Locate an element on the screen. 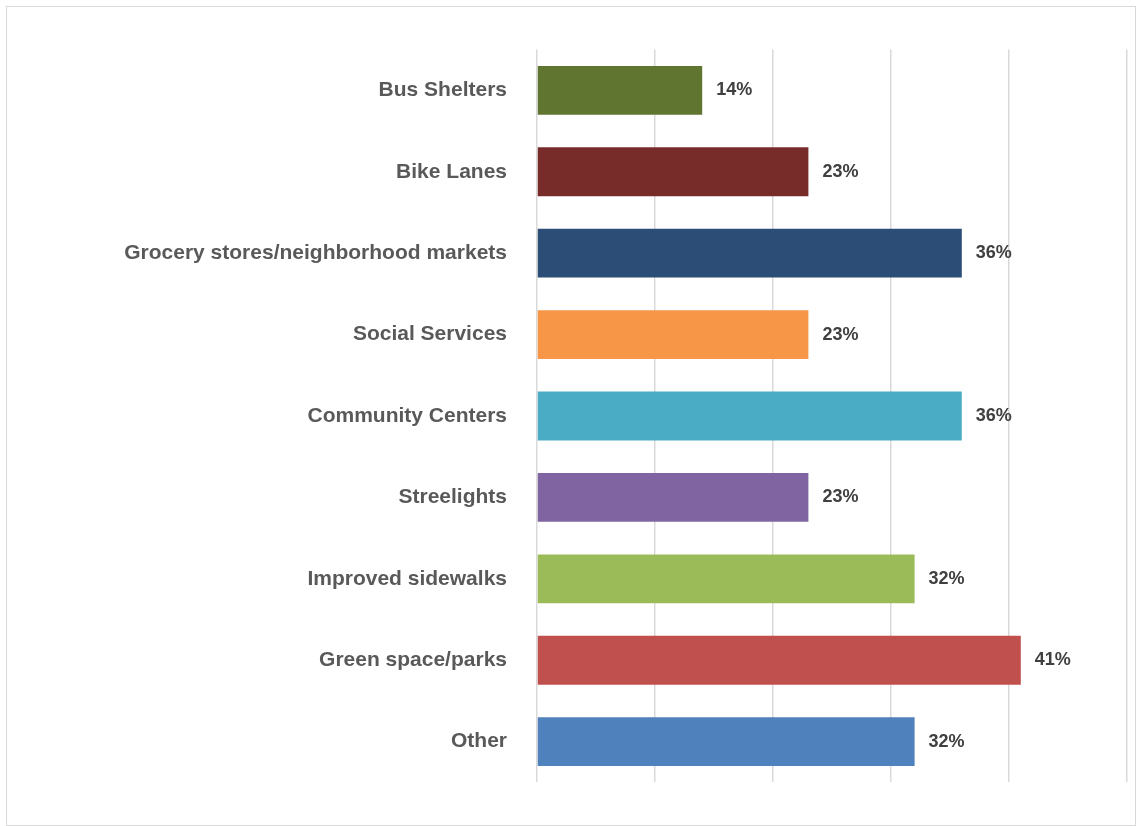  data-label: 14% is located at coordinates (734, 89).